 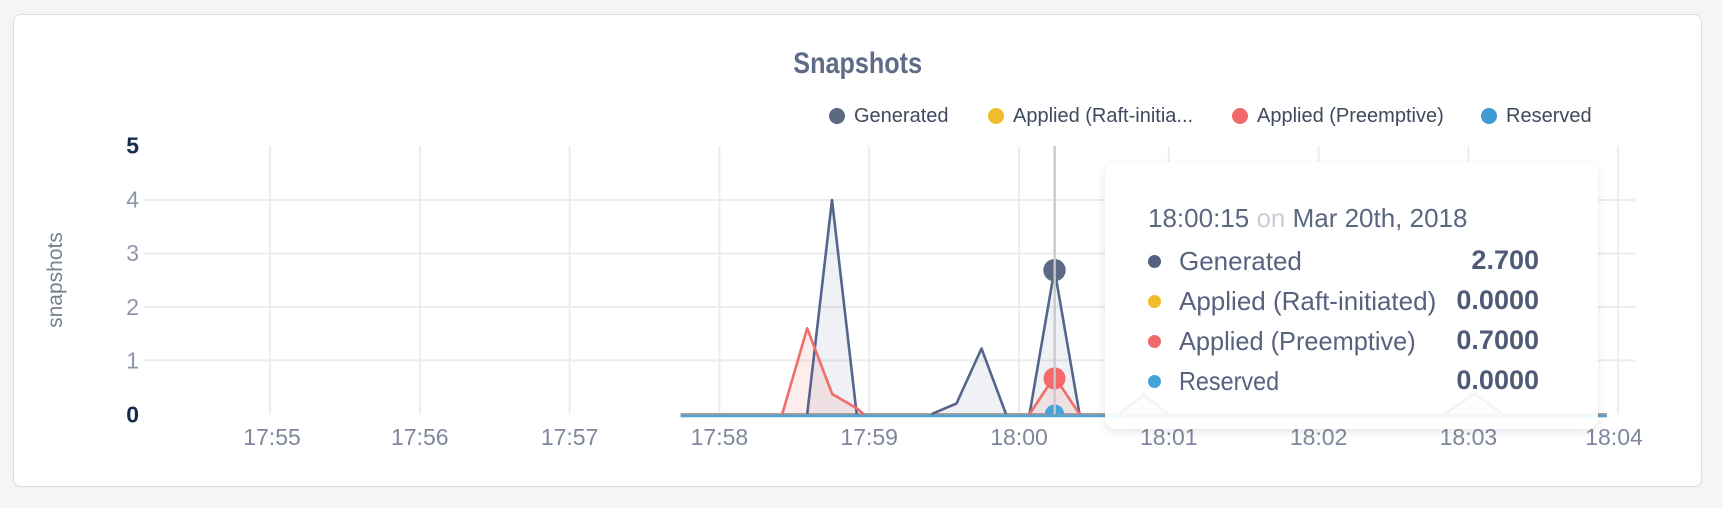 What do you see at coordinates (132, 361) in the screenshot?
I see `svg-text: 1` at bounding box center [132, 361].